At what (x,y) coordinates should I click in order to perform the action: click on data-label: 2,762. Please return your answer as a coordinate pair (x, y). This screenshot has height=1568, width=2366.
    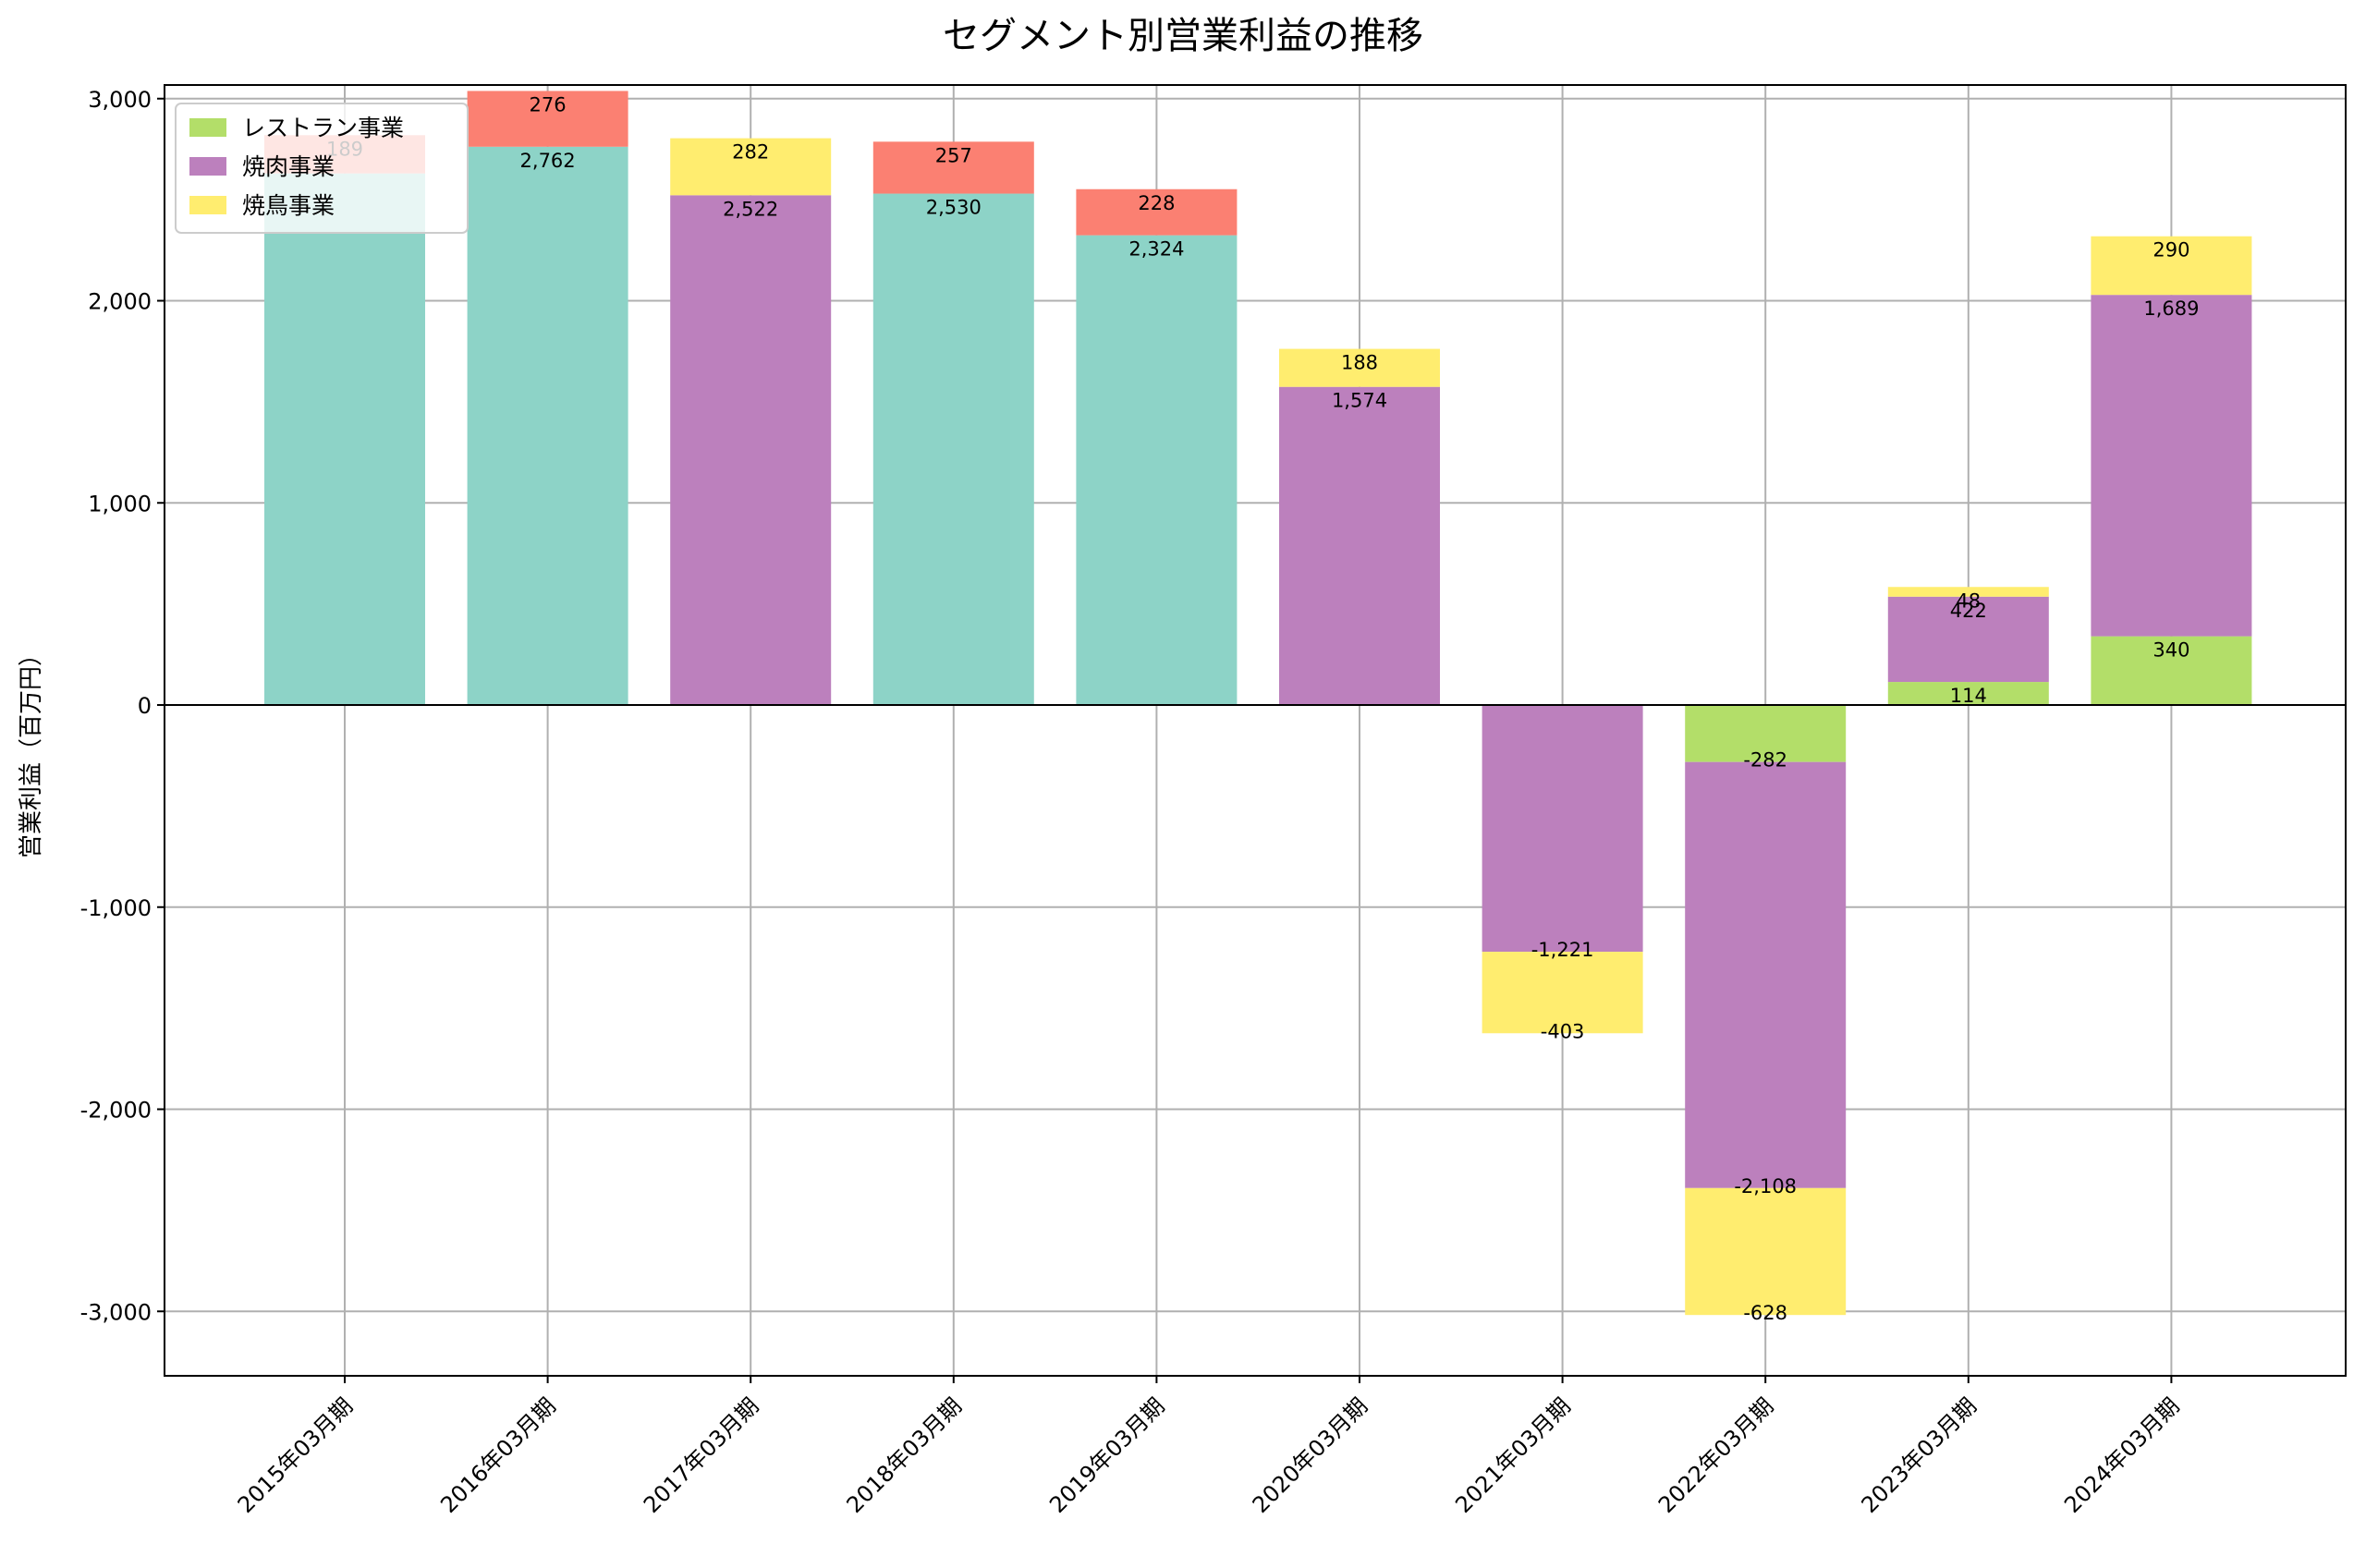
    Looking at the image, I should click on (548, 161).